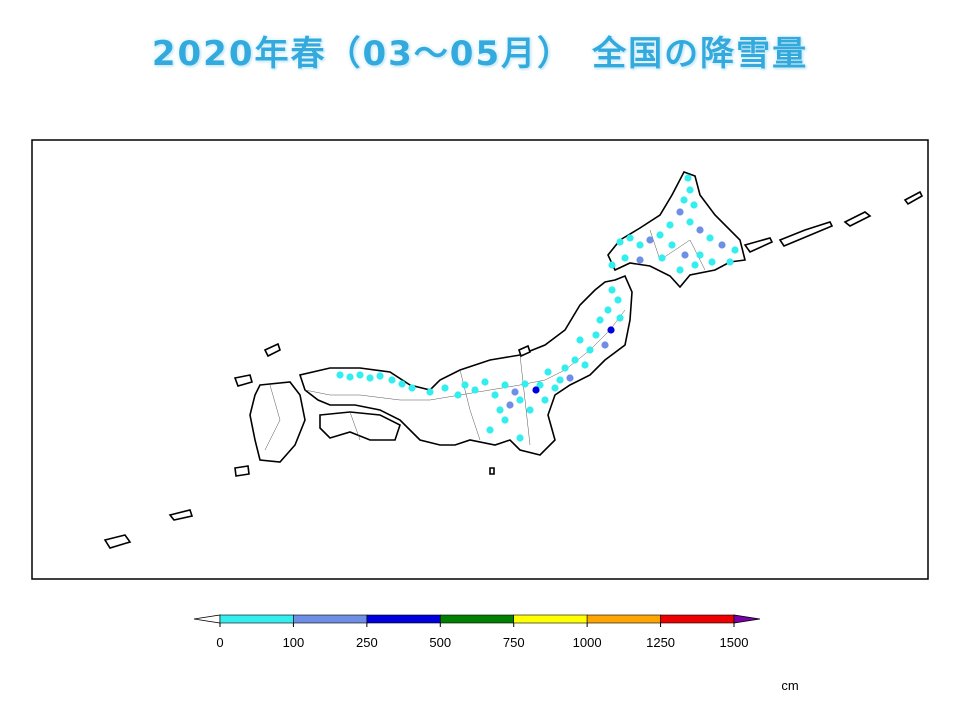 The height and width of the screenshot is (720, 960). I want to click on colorbar-tick-label: 100, so click(294, 642).